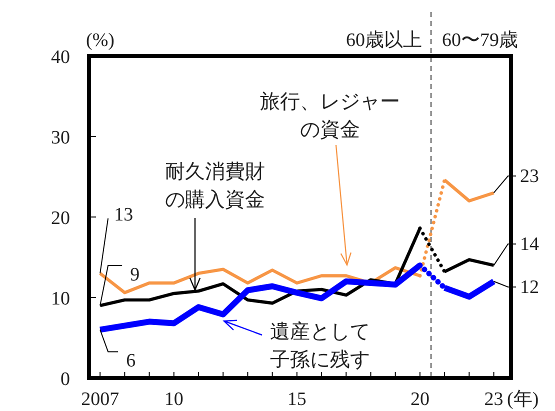 This screenshot has width=555, height=411. Describe the element at coordinates (124, 215) in the screenshot. I see `data-label: 13` at that location.